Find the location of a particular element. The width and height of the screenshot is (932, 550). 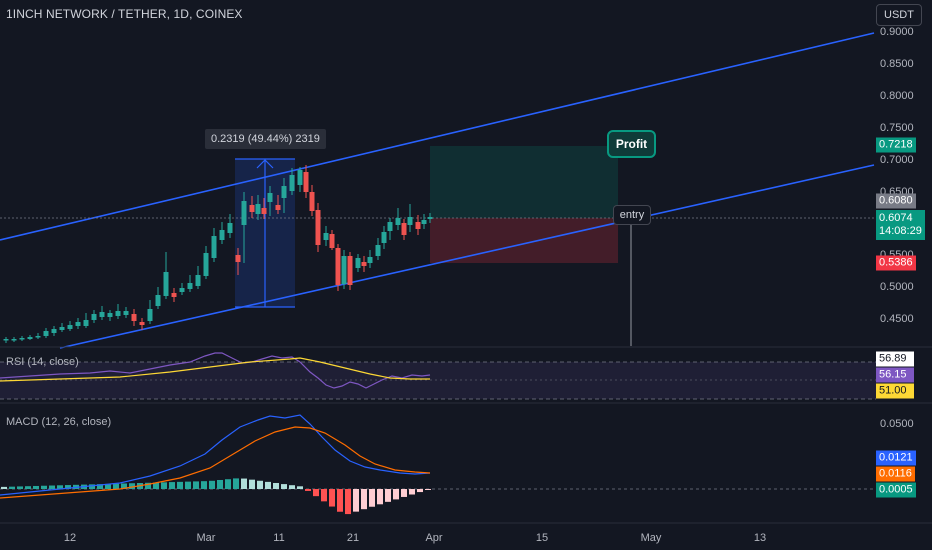

rsi-upper-tag: 56.89 is located at coordinates (895, 359).